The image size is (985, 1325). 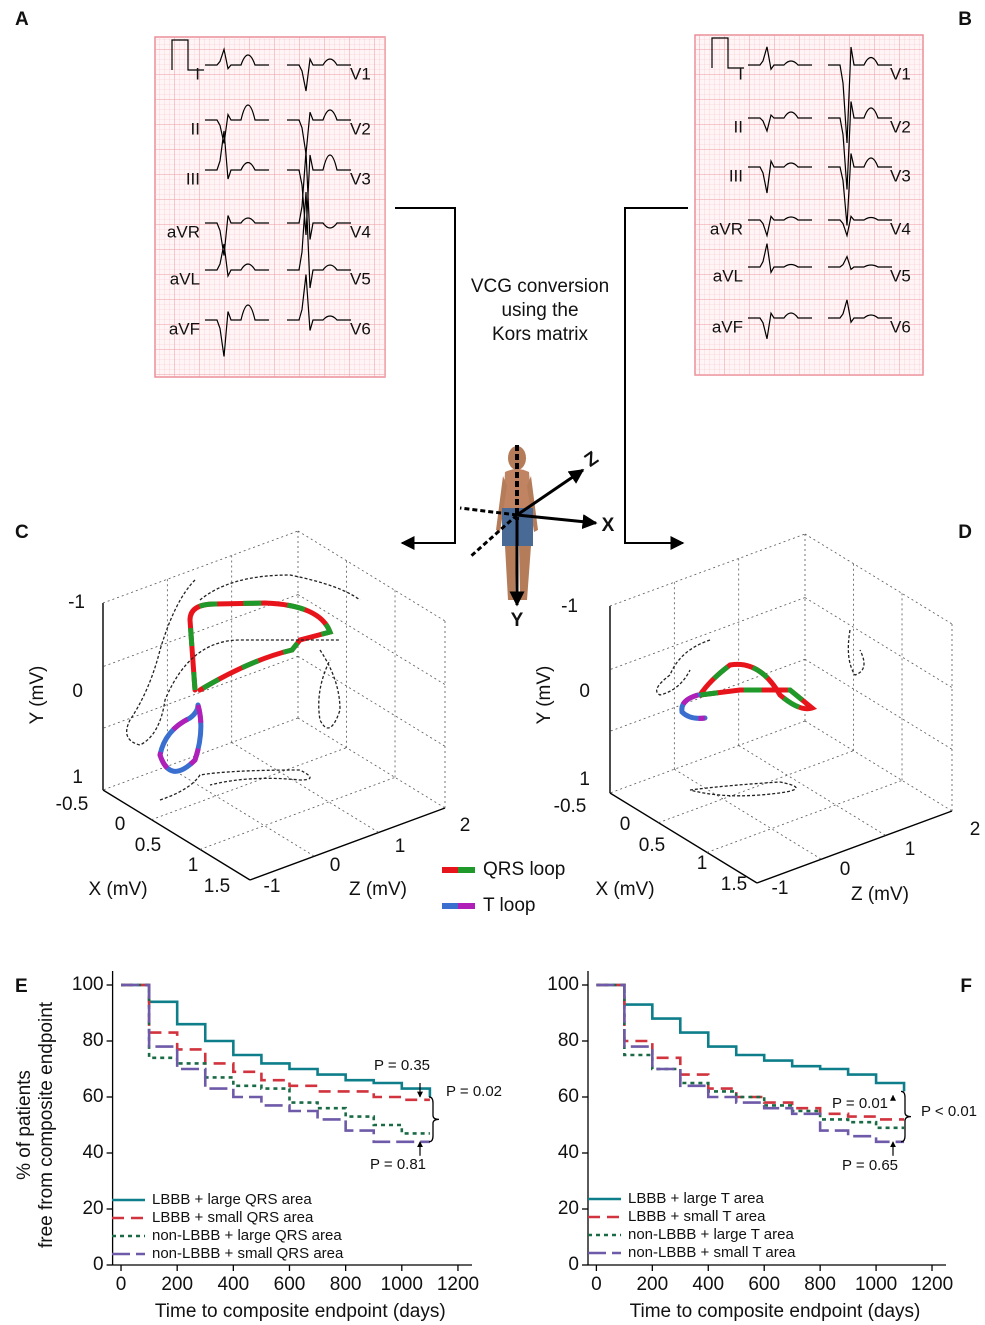 I want to click on p-value: P = 0.81, so click(x=398, y=1164).